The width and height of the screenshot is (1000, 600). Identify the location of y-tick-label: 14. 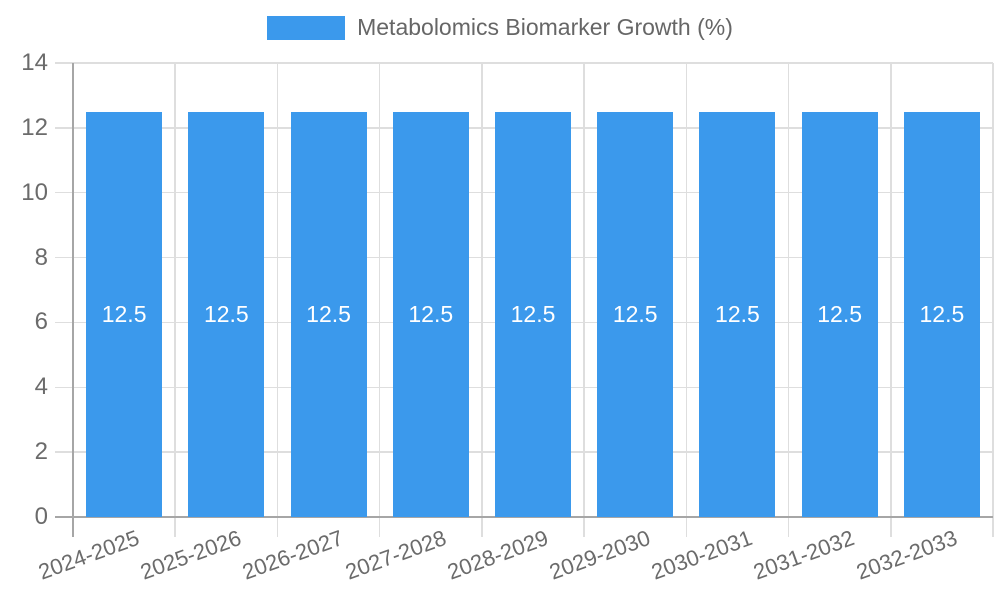
(34, 62).